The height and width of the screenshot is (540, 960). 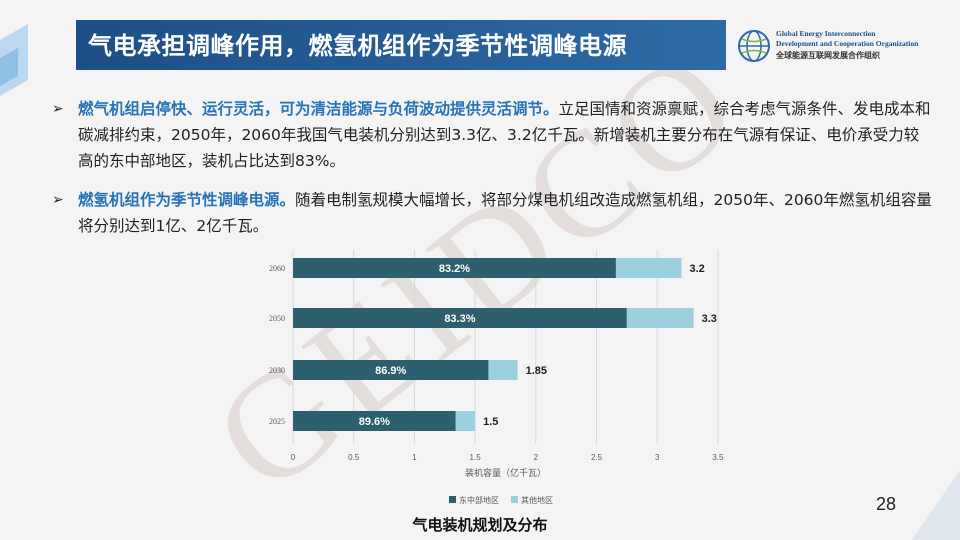 I want to click on x-tick-label: 2.5, so click(x=597, y=457).